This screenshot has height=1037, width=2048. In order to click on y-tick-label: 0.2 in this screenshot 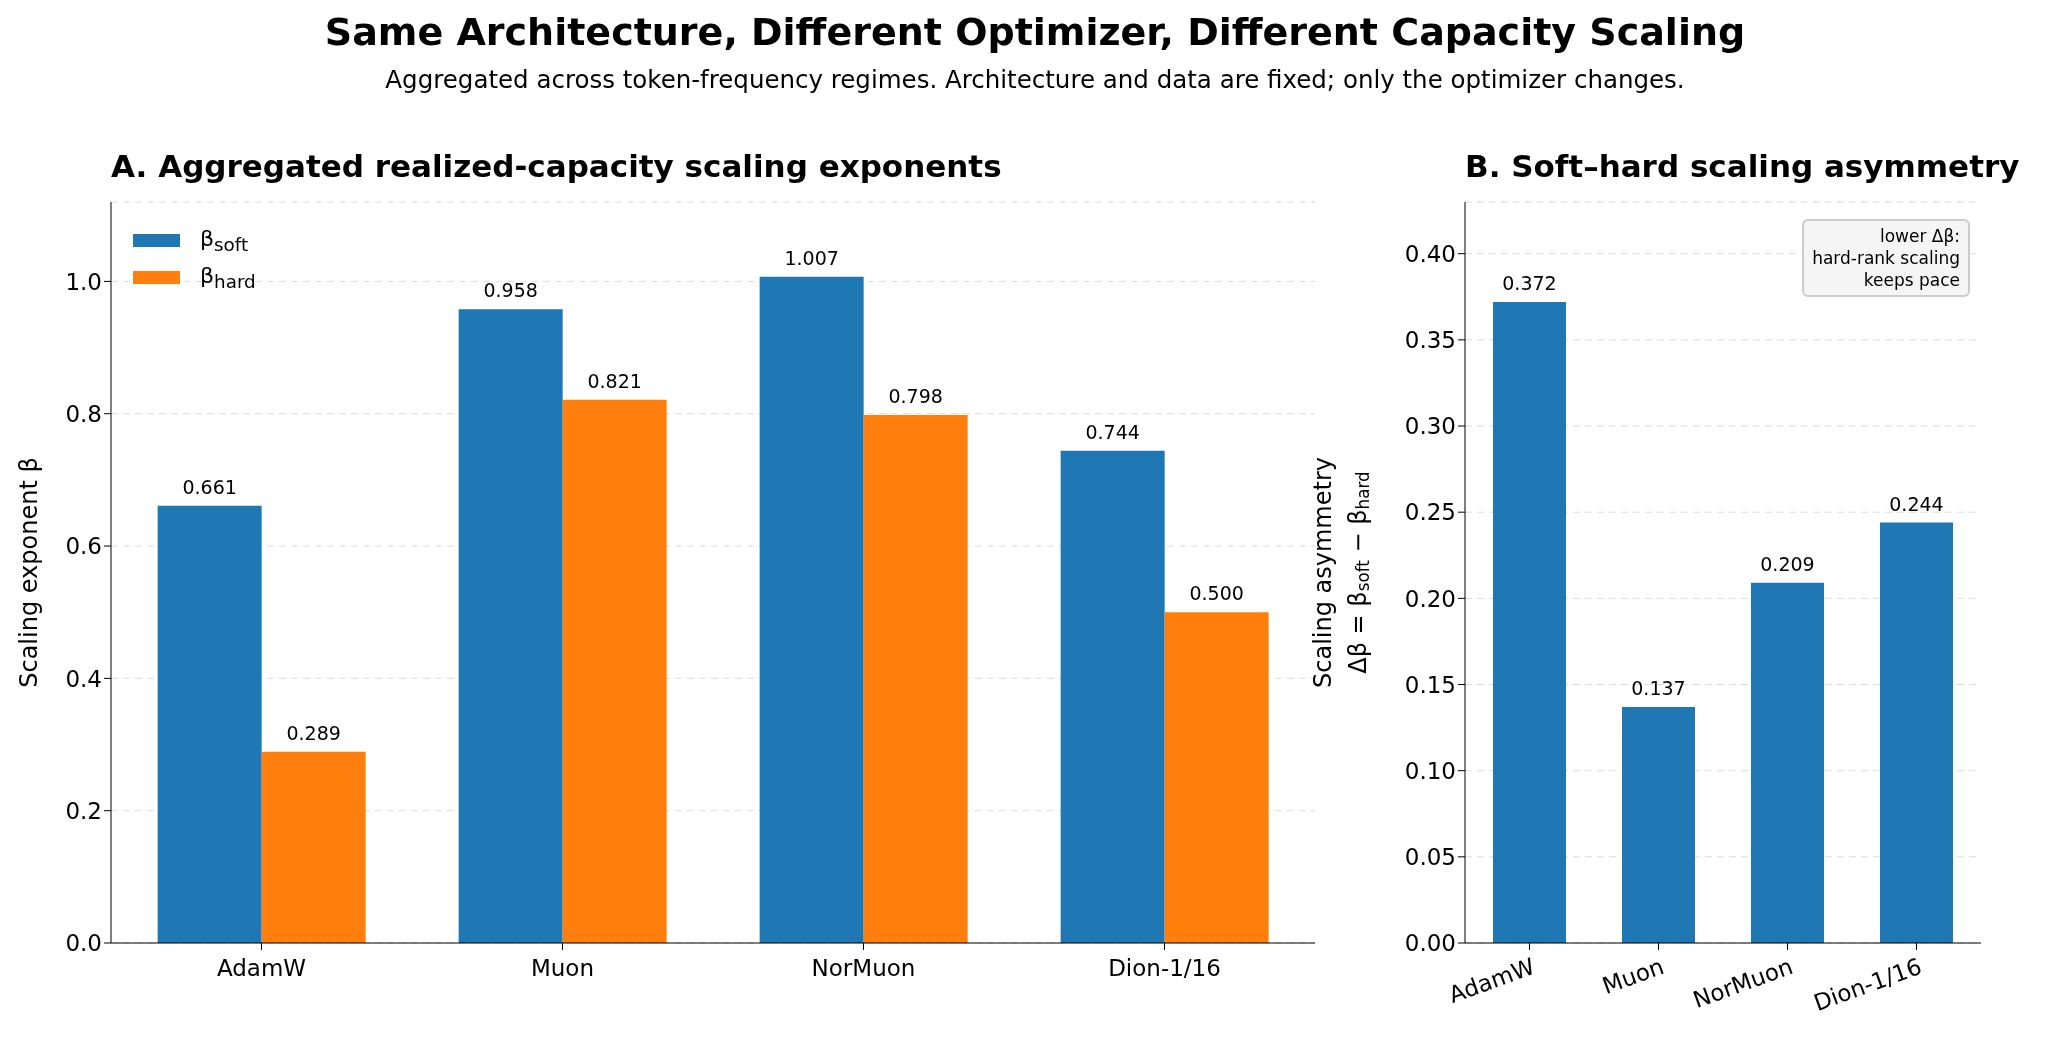, I will do `click(83, 810)`.